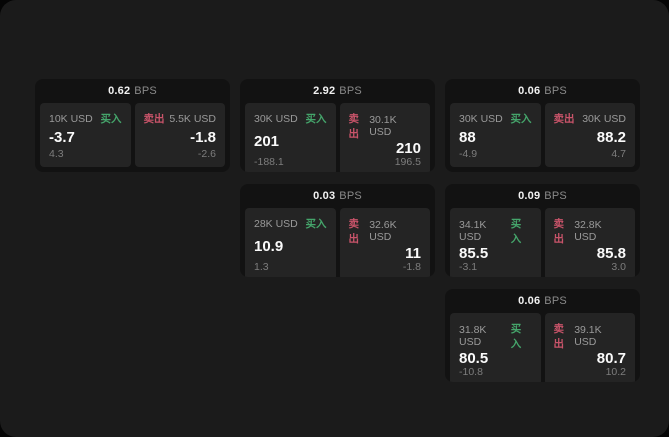 The width and height of the screenshot is (669, 437). Describe the element at coordinates (467, 137) in the screenshot. I see `buy-price: 88` at that location.